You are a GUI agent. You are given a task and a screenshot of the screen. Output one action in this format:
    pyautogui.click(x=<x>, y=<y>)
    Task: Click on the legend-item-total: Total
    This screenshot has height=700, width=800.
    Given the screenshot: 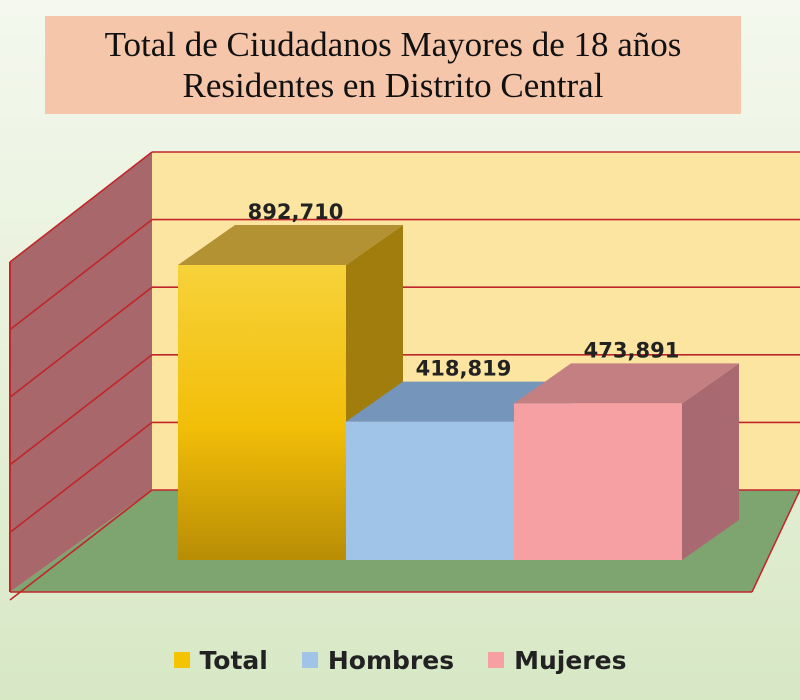 What is the action you would take?
    pyautogui.click(x=220, y=660)
    